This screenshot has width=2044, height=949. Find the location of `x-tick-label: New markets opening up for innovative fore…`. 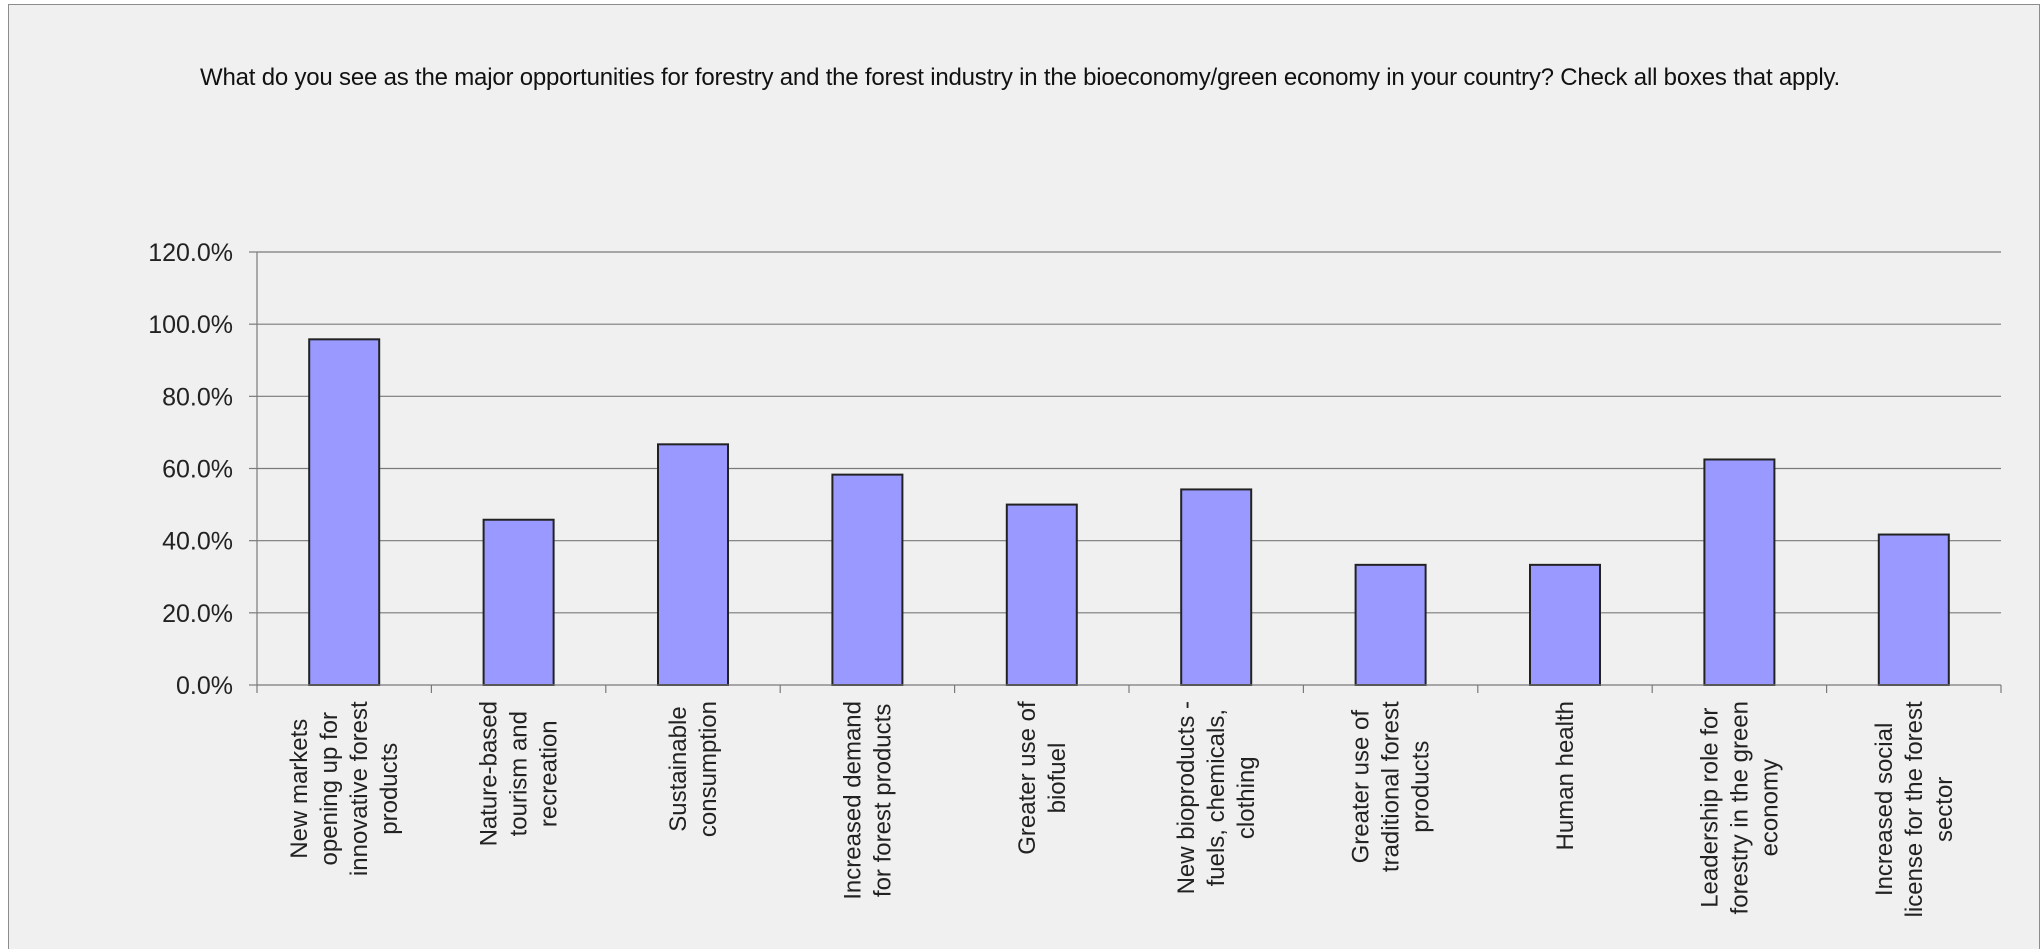

x-tick-label: New markets opening up for innovative fore… is located at coordinates (344, 788).